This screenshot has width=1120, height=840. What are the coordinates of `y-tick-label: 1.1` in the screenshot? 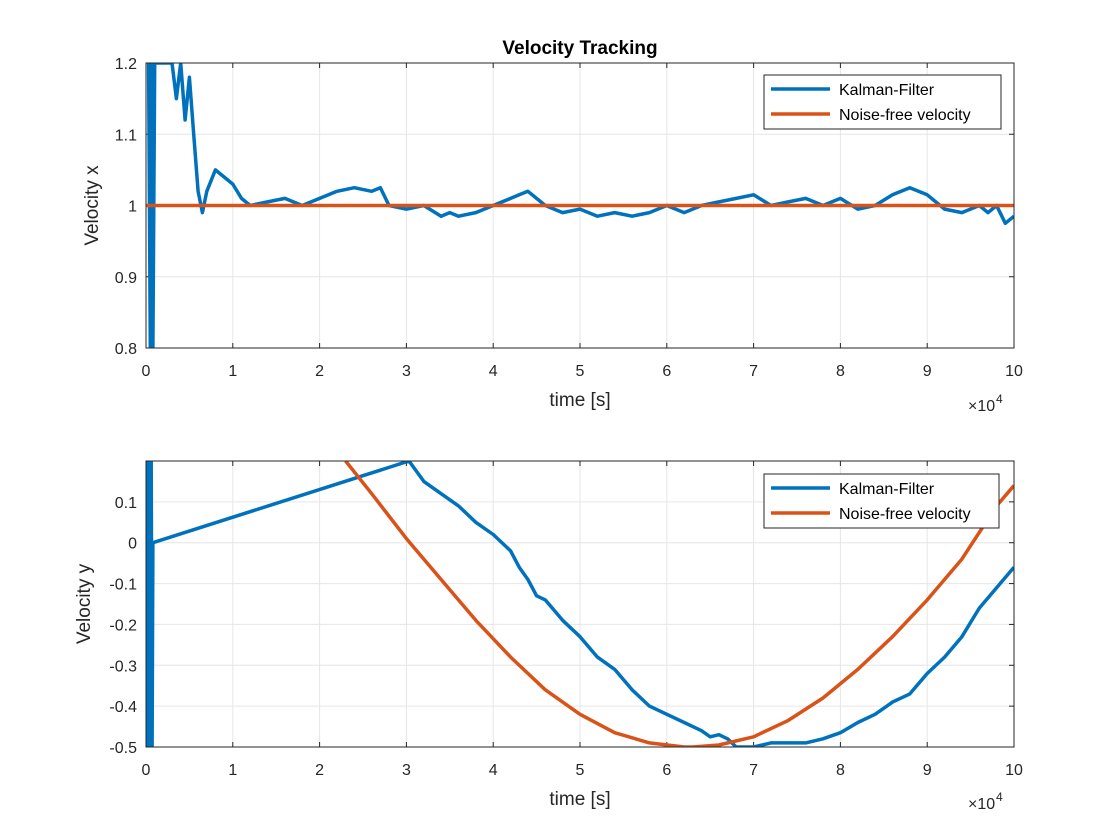 It's located at (126, 135).